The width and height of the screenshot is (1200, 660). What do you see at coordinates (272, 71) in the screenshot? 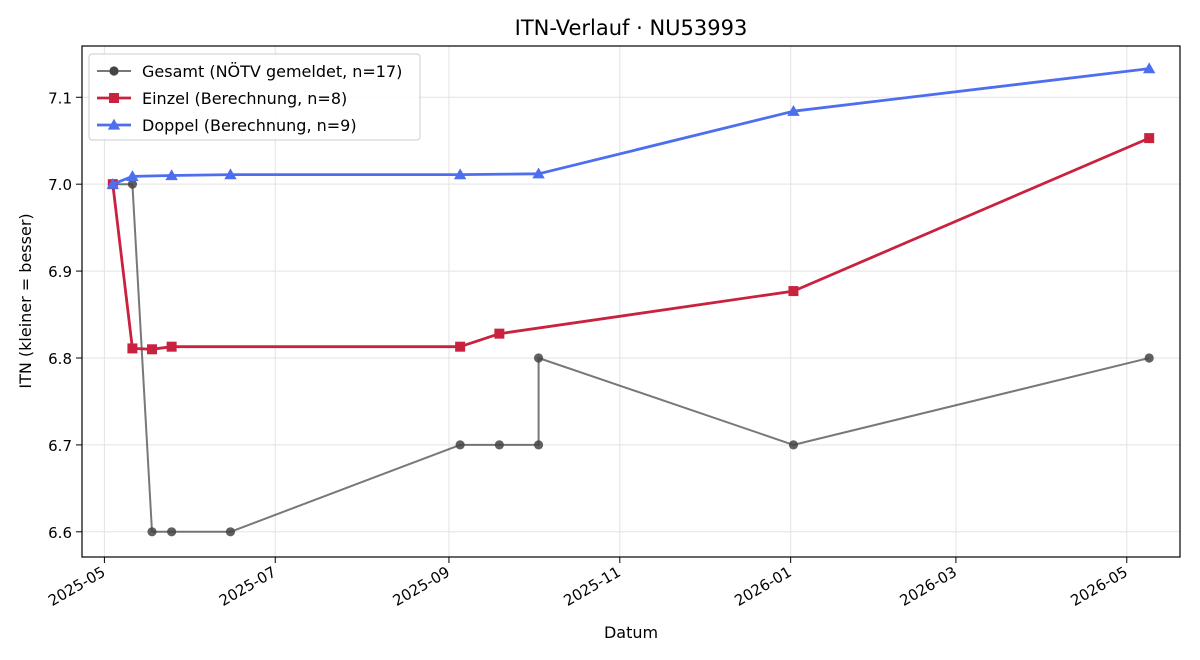
I see `legend-label: Gesamt (NÖTV gemeldet, n=17)` at bounding box center [272, 71].